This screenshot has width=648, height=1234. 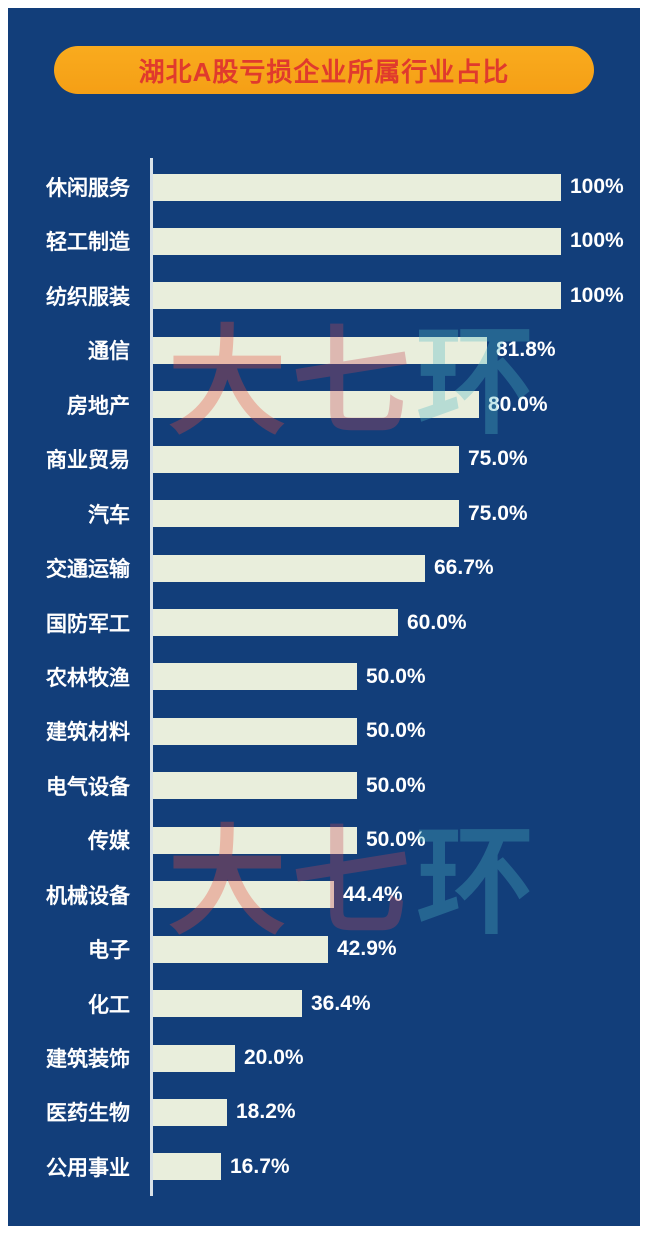 I want to click on bar-area: 36.4%, so click(x=391, y=1004).